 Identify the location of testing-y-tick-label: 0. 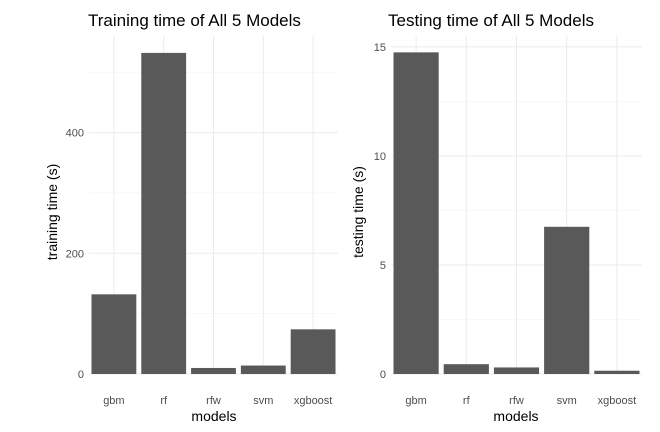
(383, 375).